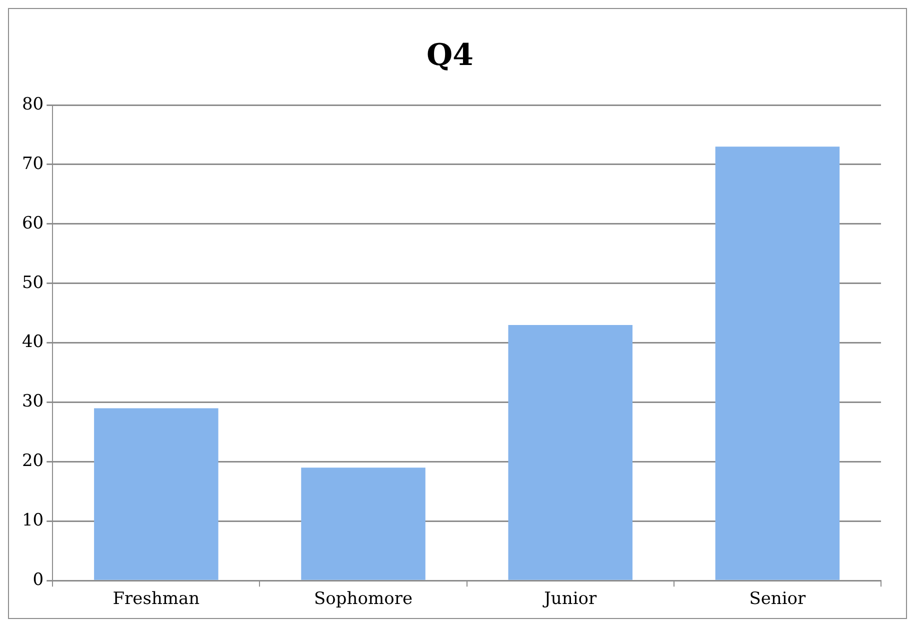 The image size is (915, 627). I want to click on x-tick-label: Sophomore, so click(363, 599).